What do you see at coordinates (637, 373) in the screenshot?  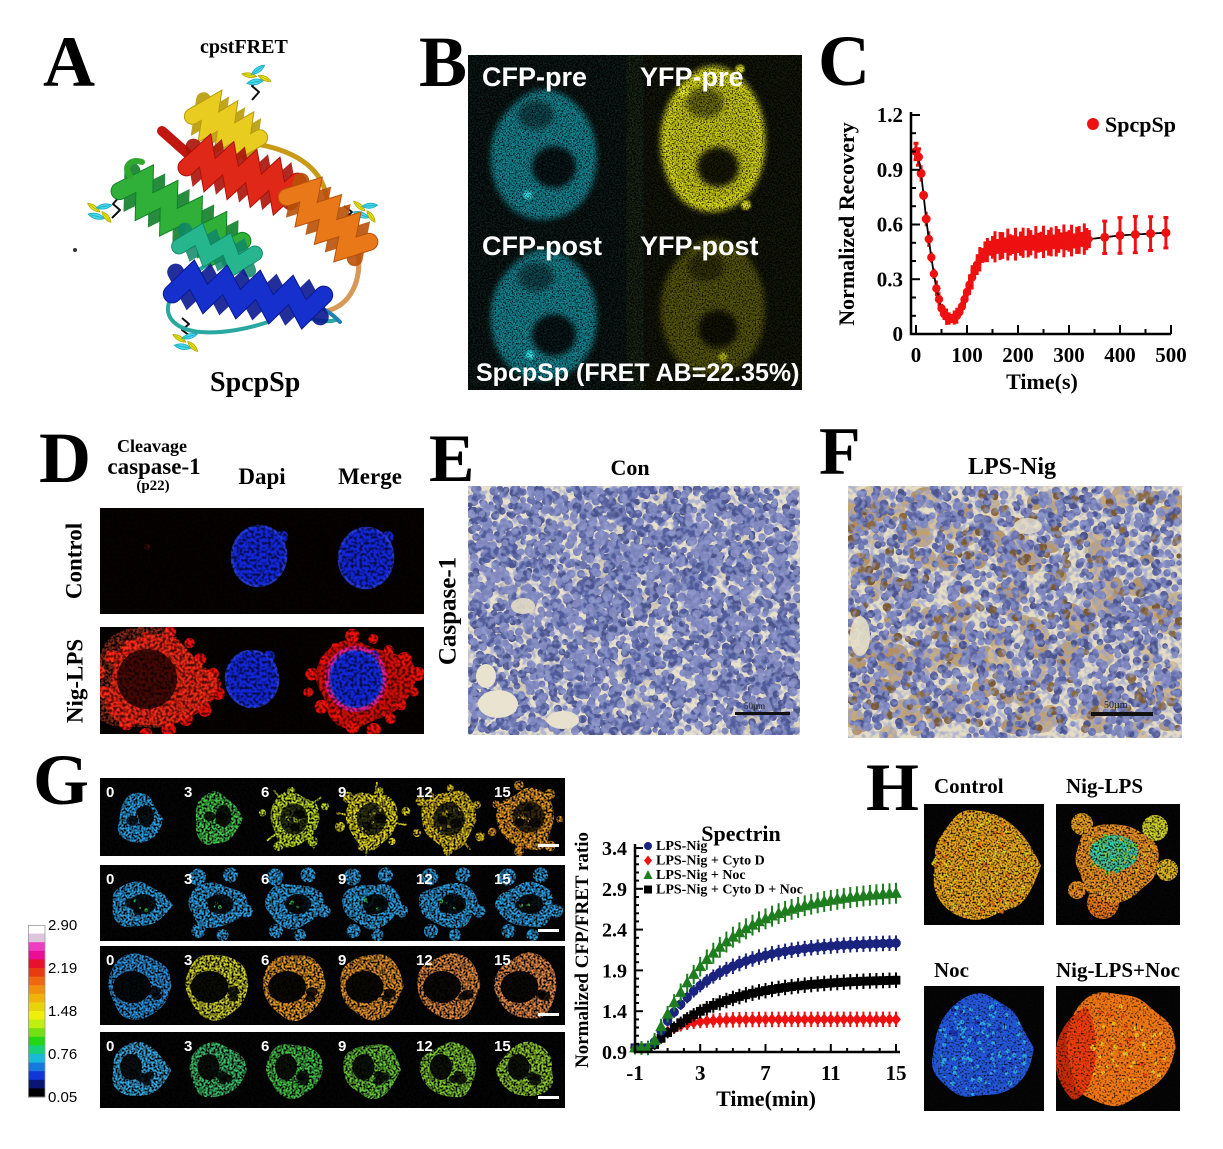 I see `svg-text: SpcpSp (FRET AB=22.35%)` at bounding box center [637, 373].